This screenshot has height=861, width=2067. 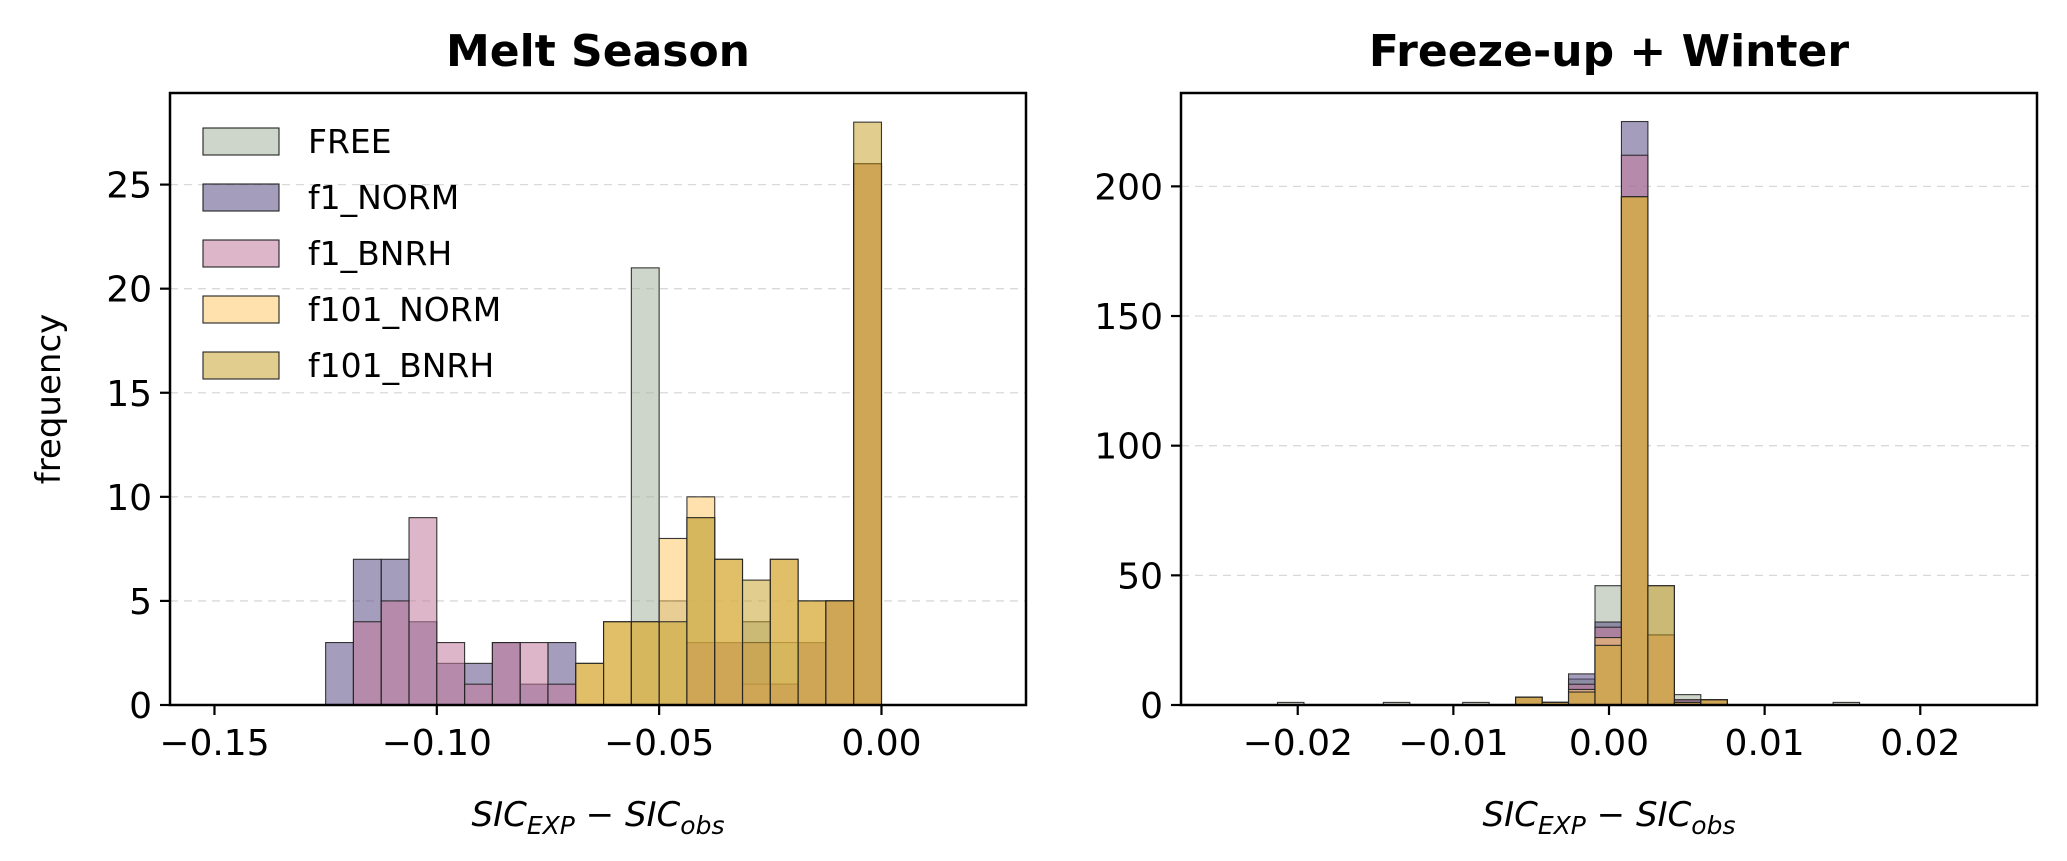 I want to click on legend-label: FREE, so click(x=350, y=141).